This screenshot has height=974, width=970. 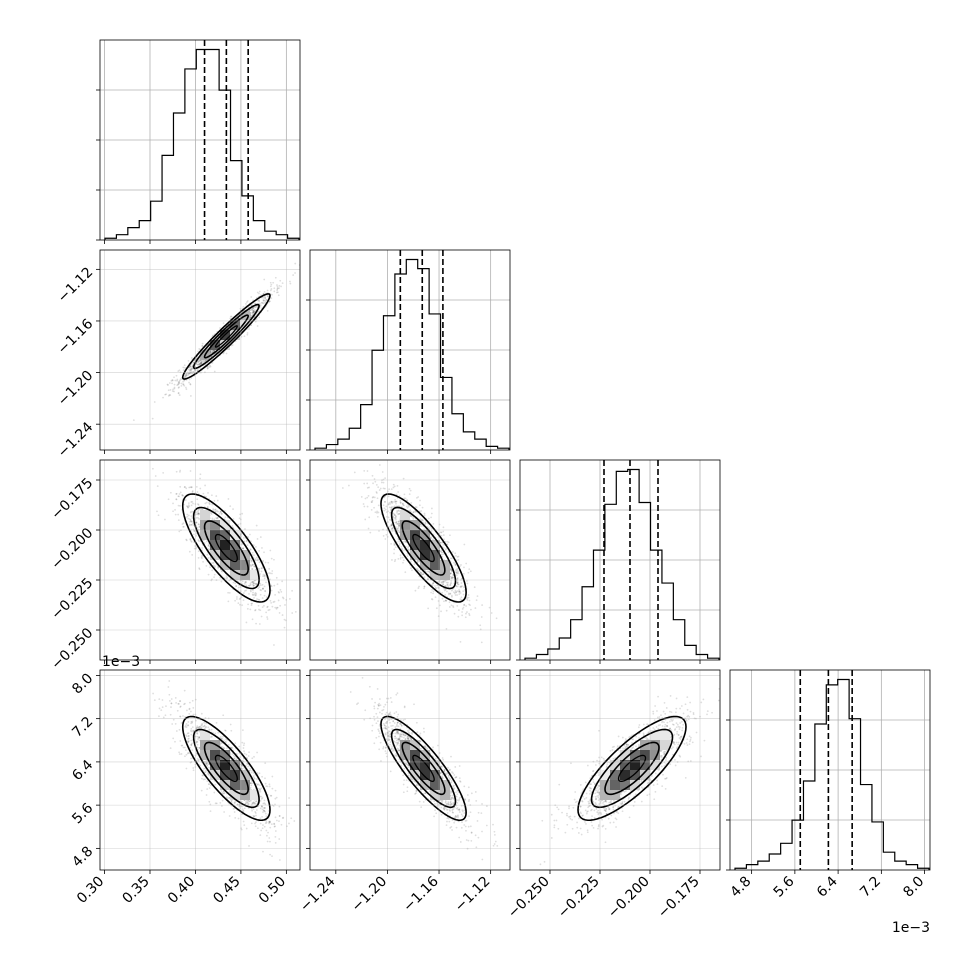 I want to click on x-offset-label: 1e−3, so click(x=911, y=928).